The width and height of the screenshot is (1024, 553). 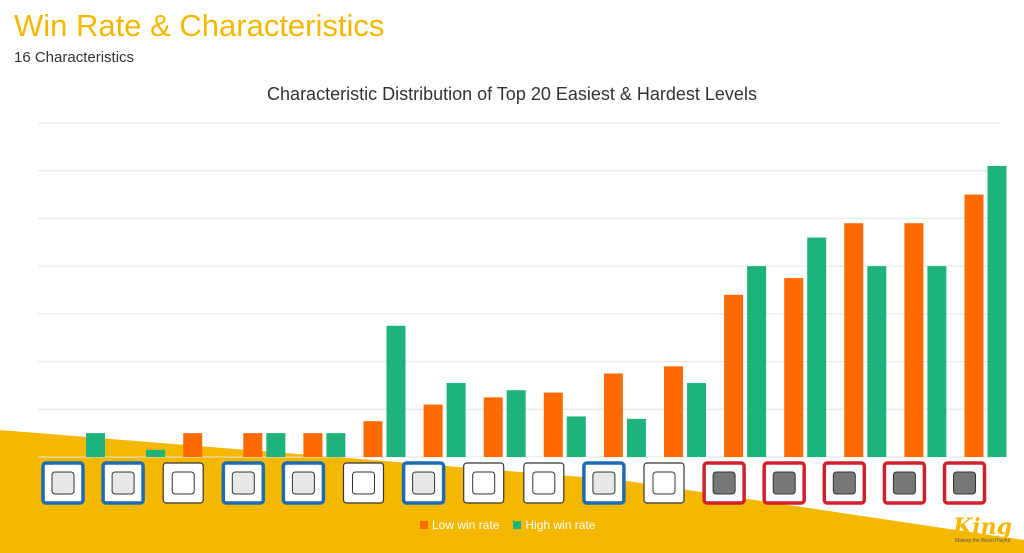 I want to click on layered-frame-icon, so click(x=664, y=483).